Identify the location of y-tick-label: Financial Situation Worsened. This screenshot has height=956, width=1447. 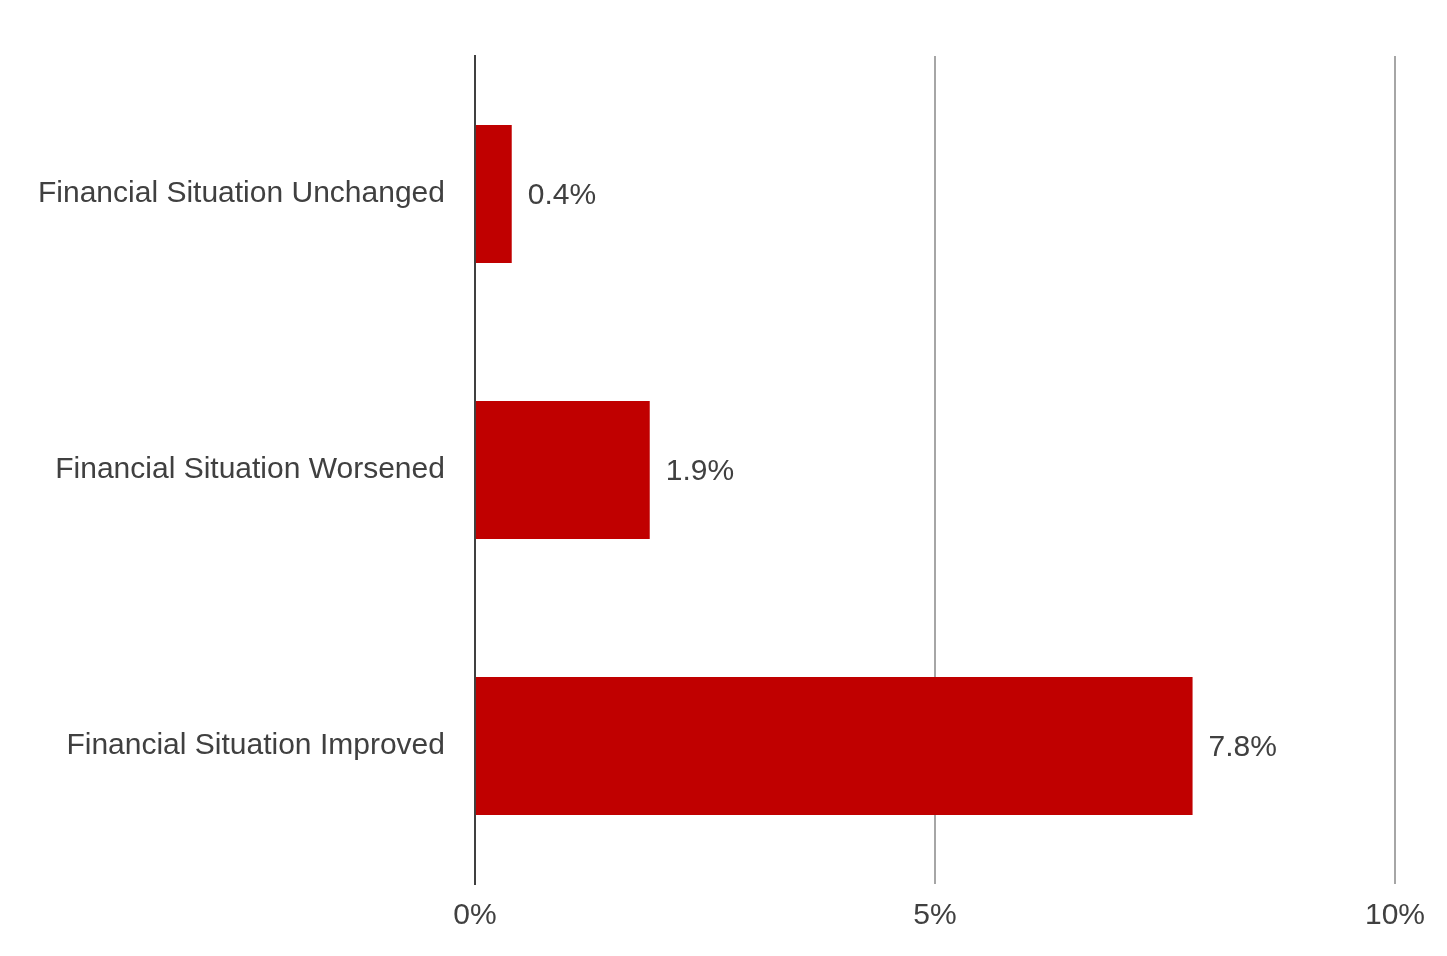
(250, 468).